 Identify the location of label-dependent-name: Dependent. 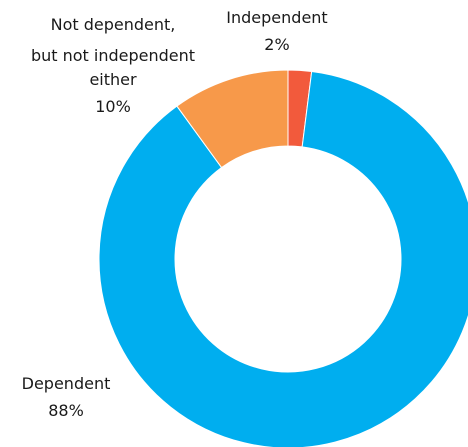
(66, 383).